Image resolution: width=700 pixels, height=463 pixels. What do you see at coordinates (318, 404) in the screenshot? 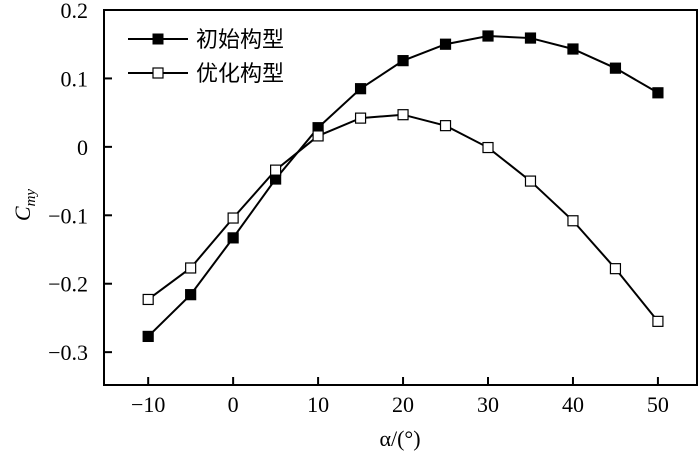
I see `x-tick-label: 10` at bounding box center [318, 404].